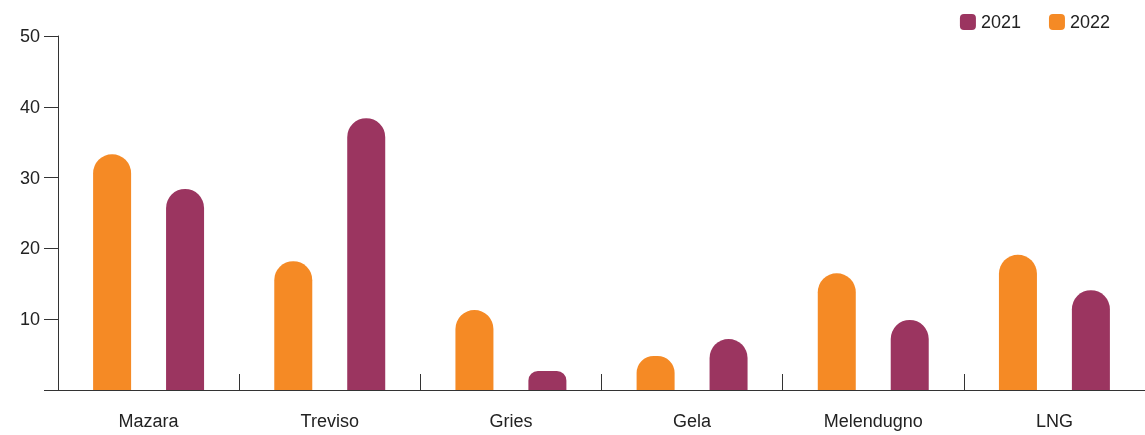 Image resolution: width=1145 pixels, height=435 pixels. Describe the element at coordinates (511, 421) in the screenshot. I see `x-tick-label: Gries` at that location.